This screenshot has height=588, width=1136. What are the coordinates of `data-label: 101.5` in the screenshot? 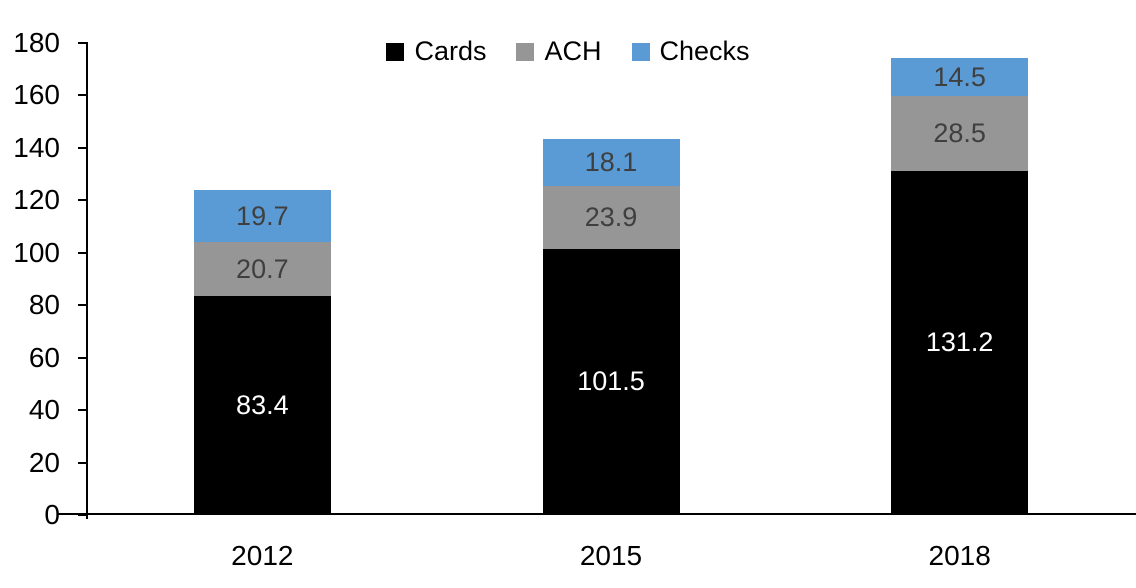 It's located at (611, 381).